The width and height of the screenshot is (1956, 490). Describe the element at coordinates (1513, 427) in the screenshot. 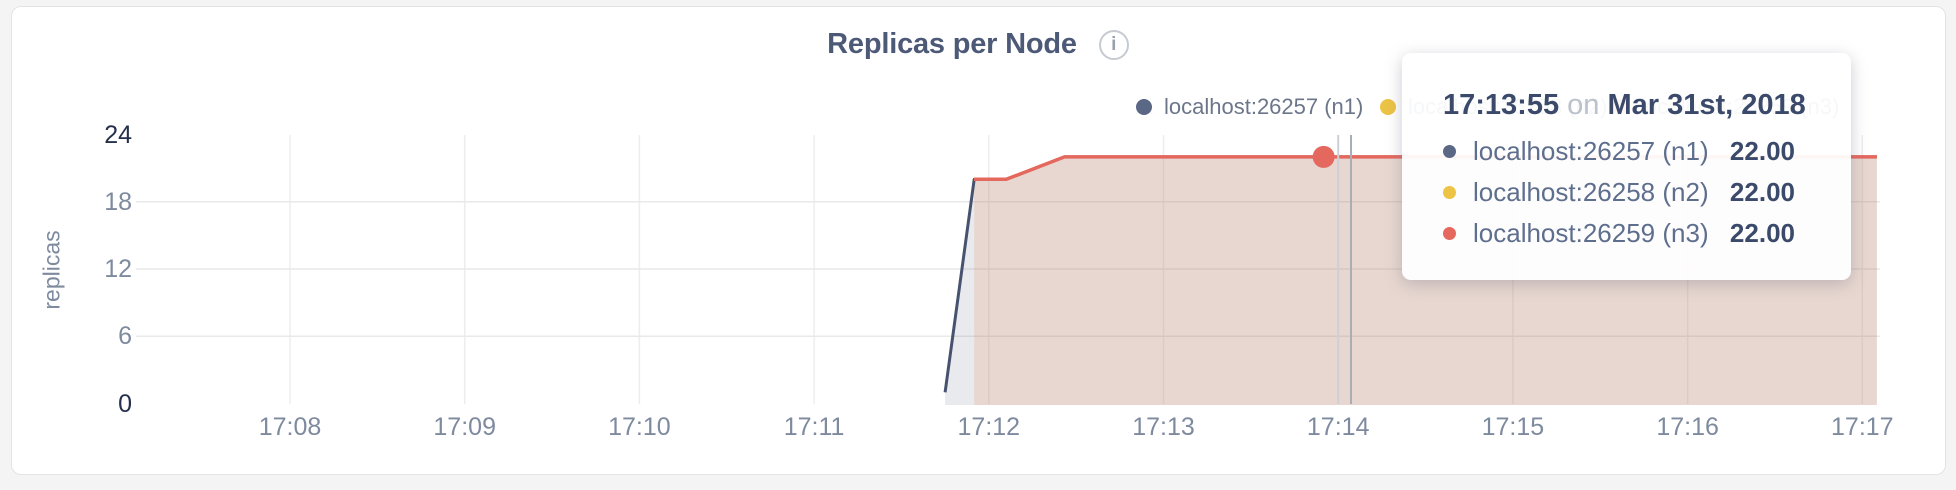

I see `x-tick-label: 17:15` at that location.